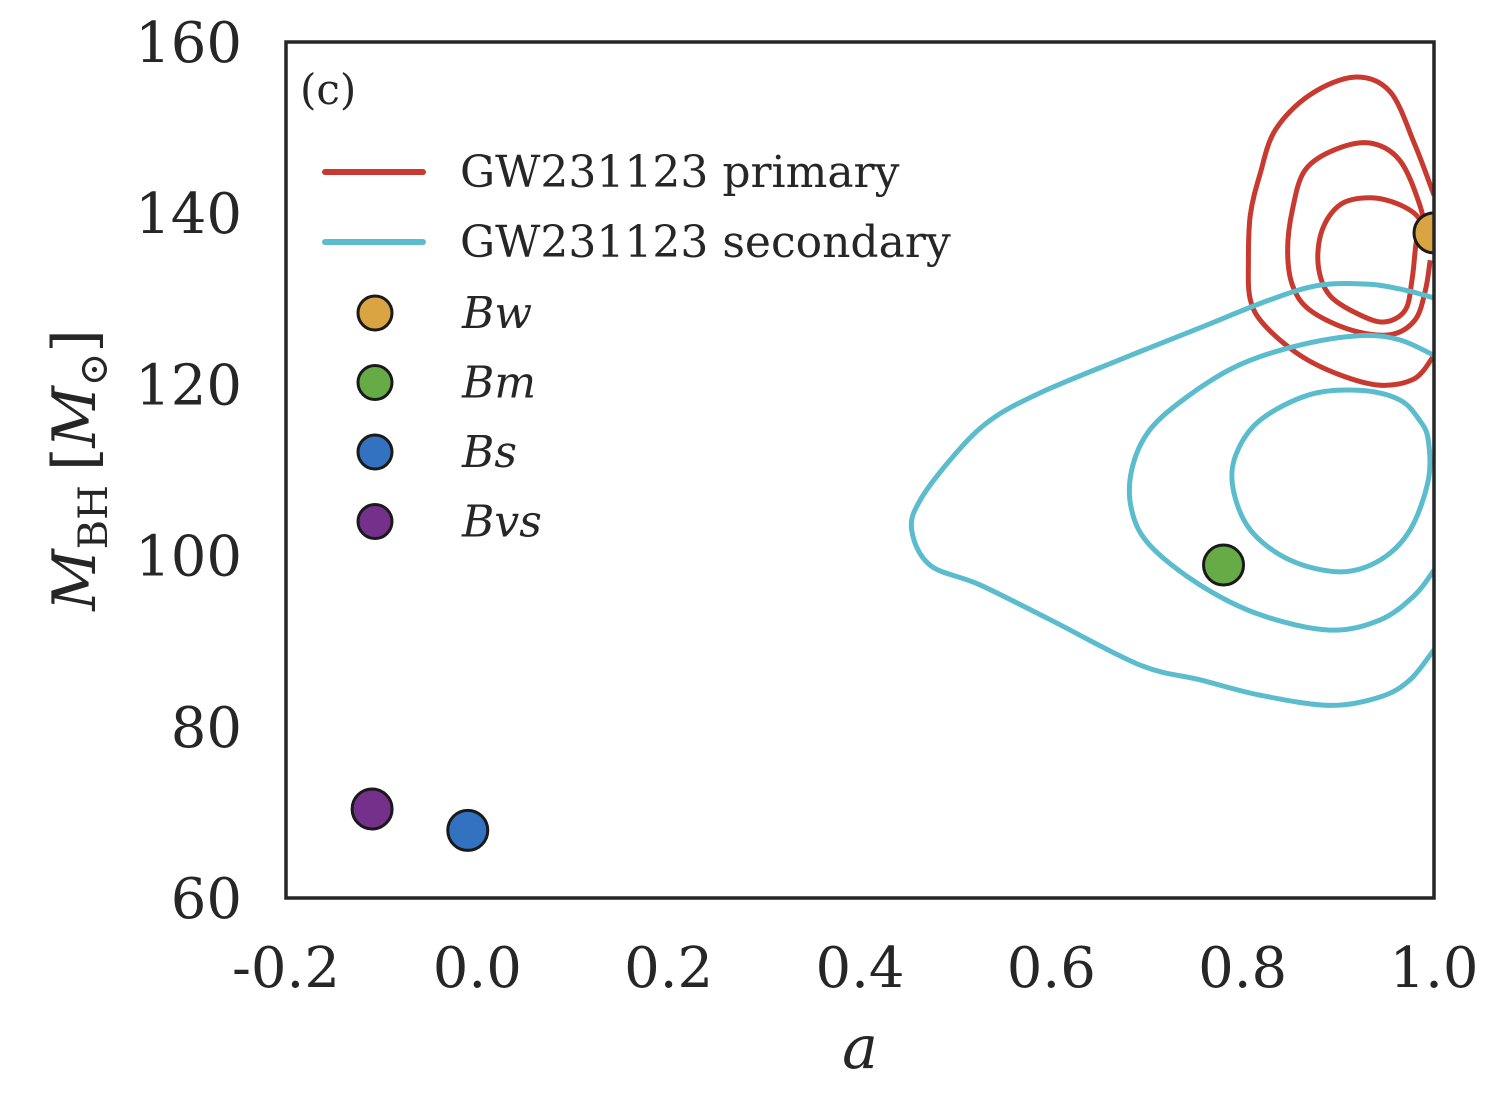 Image resolution: width=1490 pixels, height=1098 pixels. Describe the element at coordinates (501, 522) in the screenshot. I see `legend-label: Bvs` at that location.